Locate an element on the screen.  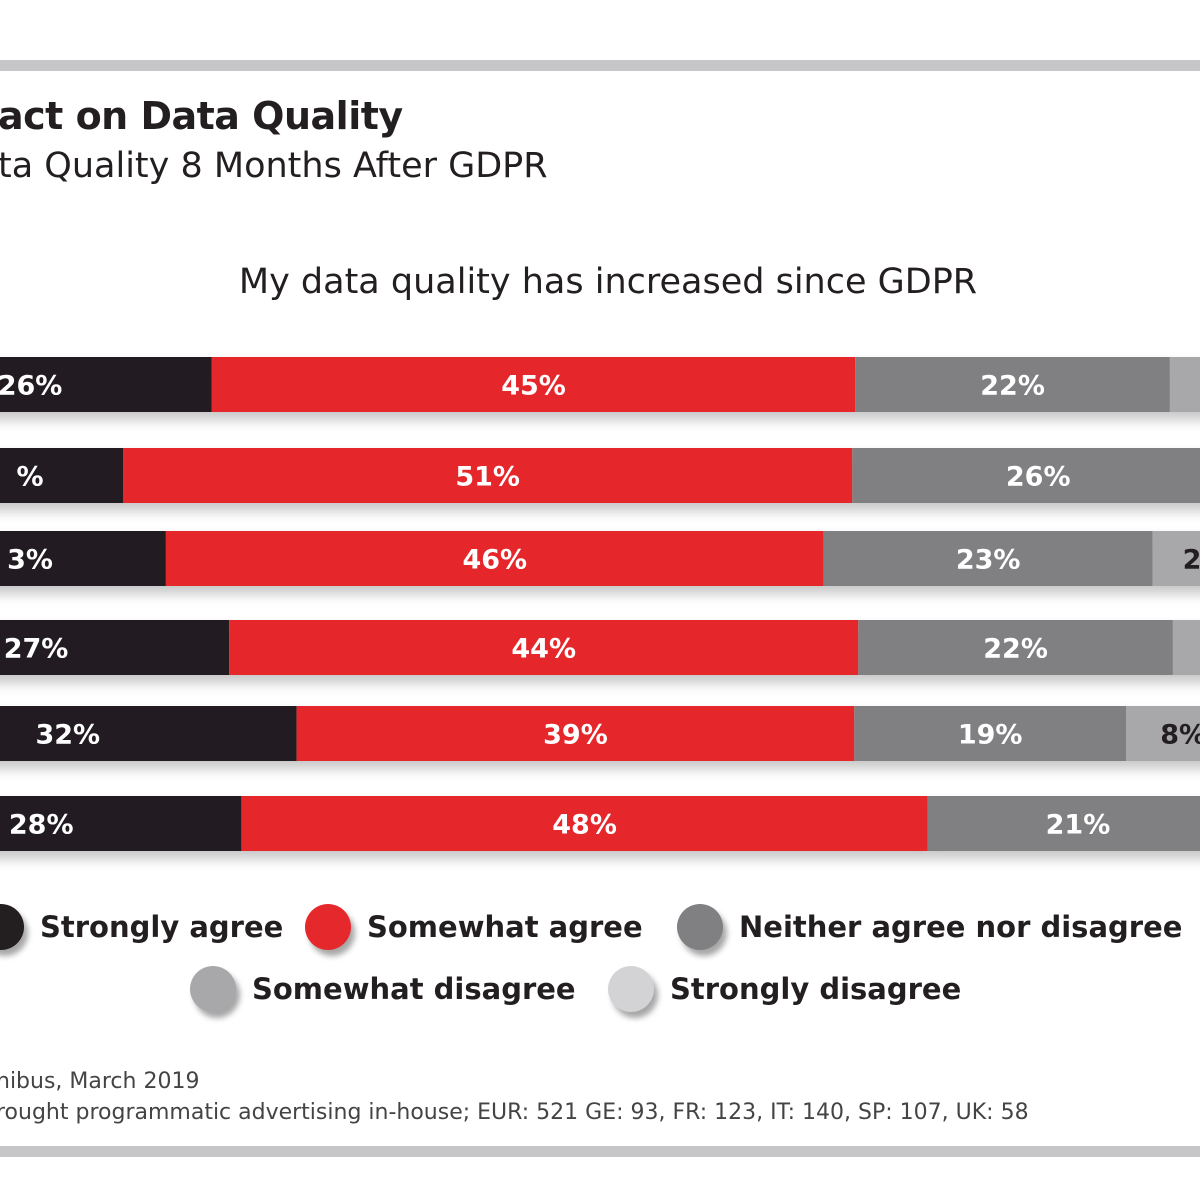
bar-value-label: 39% is located at coordinates (575, 735).